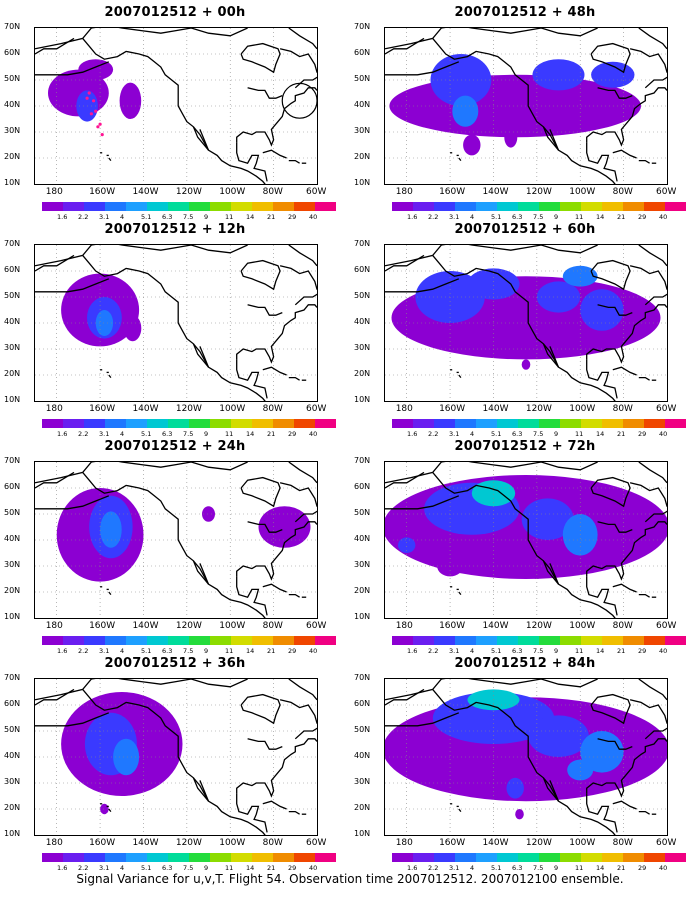 The image size is (700, 900). What do you see at coordinates (12, 182) in the screenshot?
I see `latitude-label: 10N` at bounding box center [12, 182].